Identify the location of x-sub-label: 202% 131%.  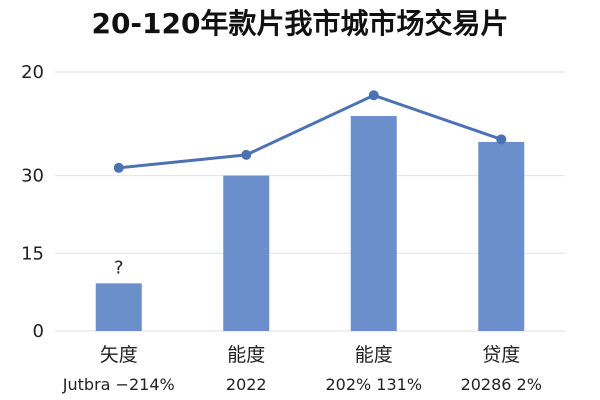
(373, 384).